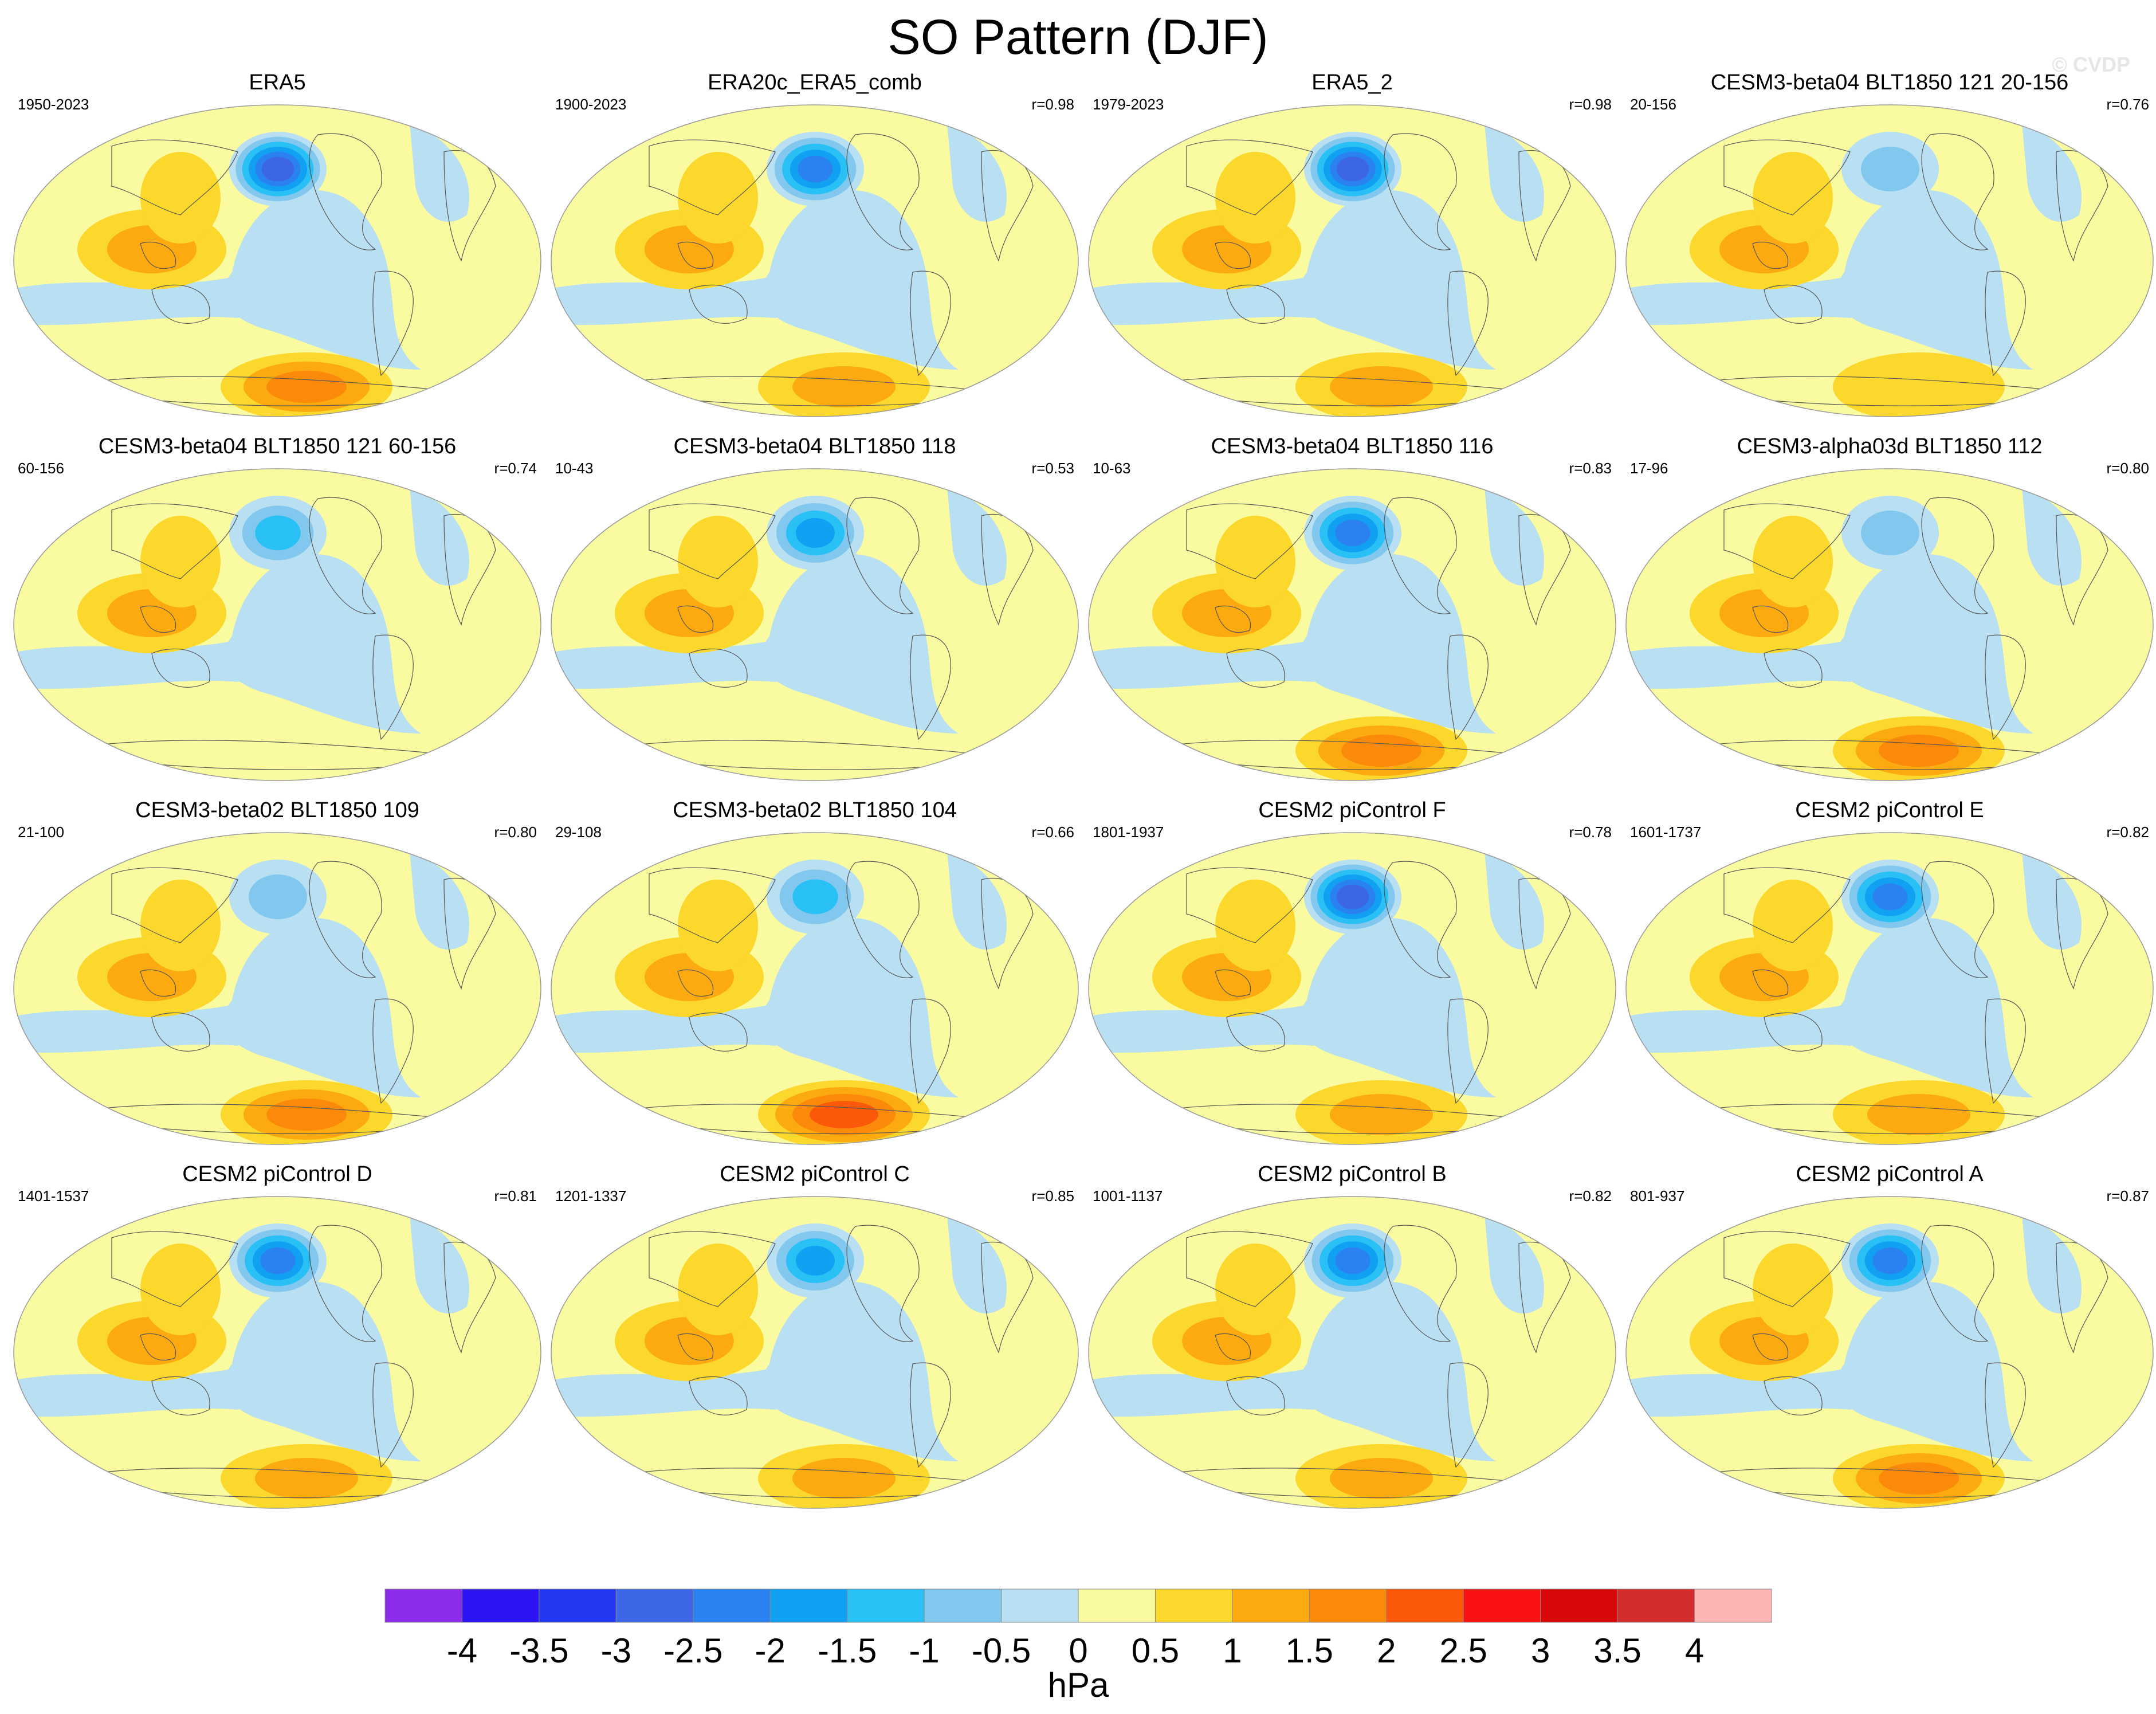 This screenshot has width=2156, height=1714. What do you see at coordinates (1657, 1196) in the screenshot?
I see `panel-years: 801-937` at bounding box center [1657, 1196].